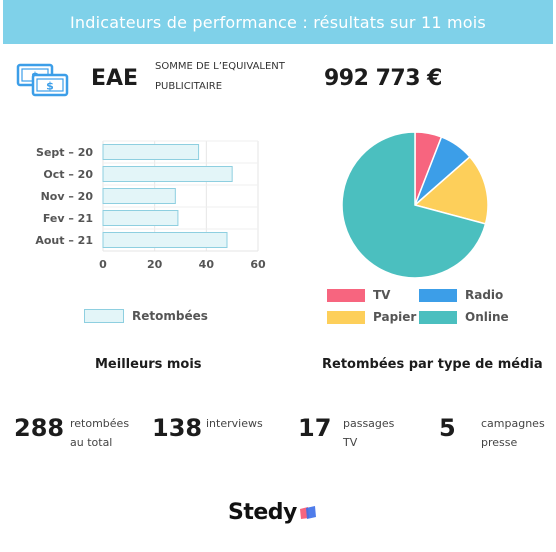 The image size is (556, 552). What do you see at coordinates (350, 442) in the screenshot?
I see `stat-label-line: TV` at bounding box center [350, 442].